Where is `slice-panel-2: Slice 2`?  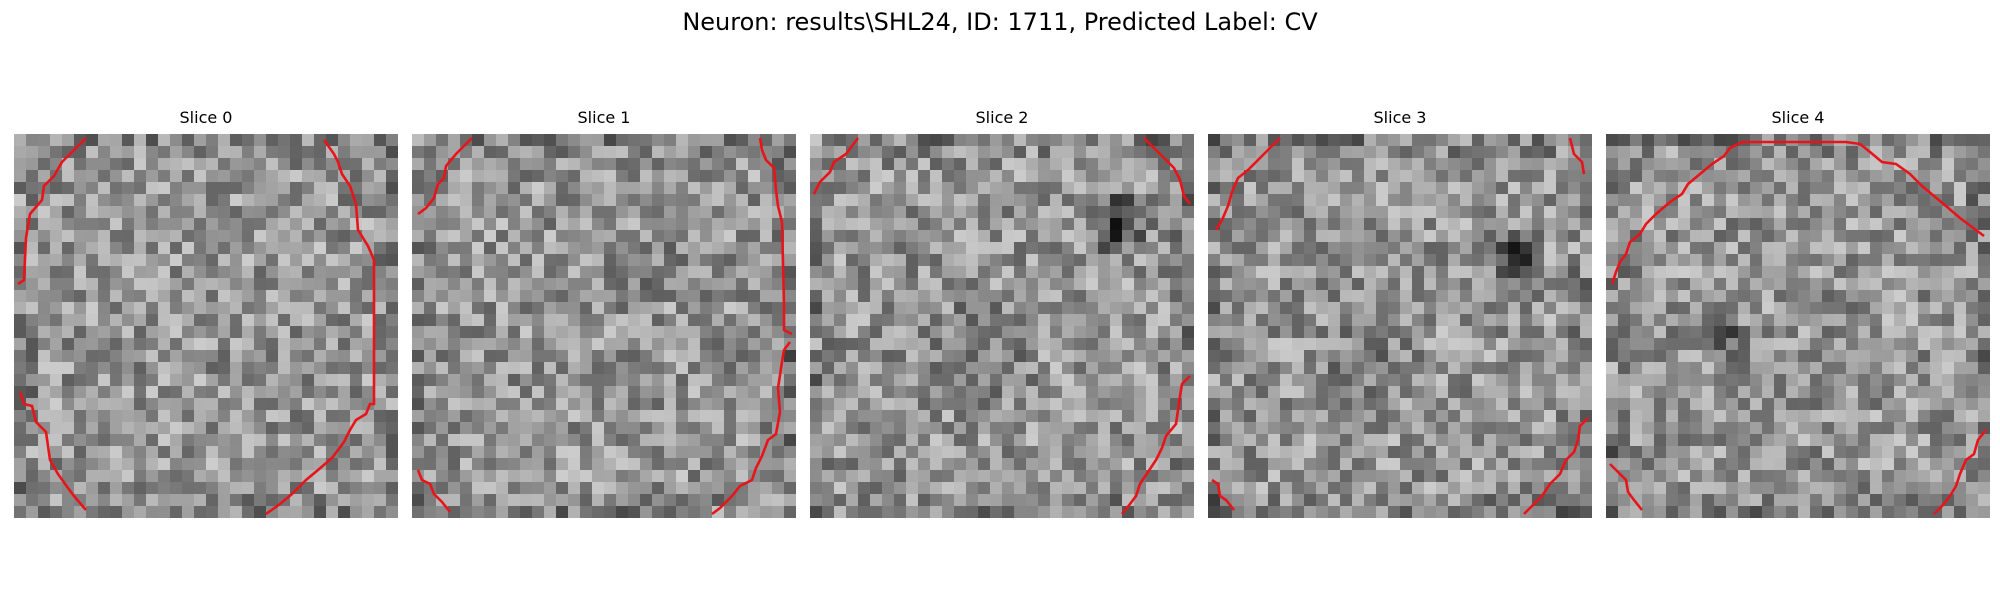 slice-panel-2: Slice 2 is located at coordinates (1002, 313).